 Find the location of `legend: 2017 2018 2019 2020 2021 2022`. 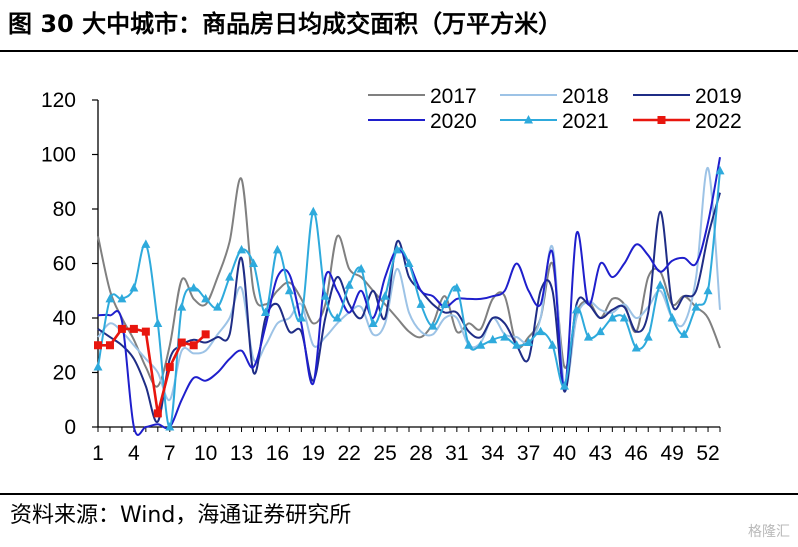

legend: 2017 2018 2019 2020 2021 2022 is located at coordinates (555, 109).